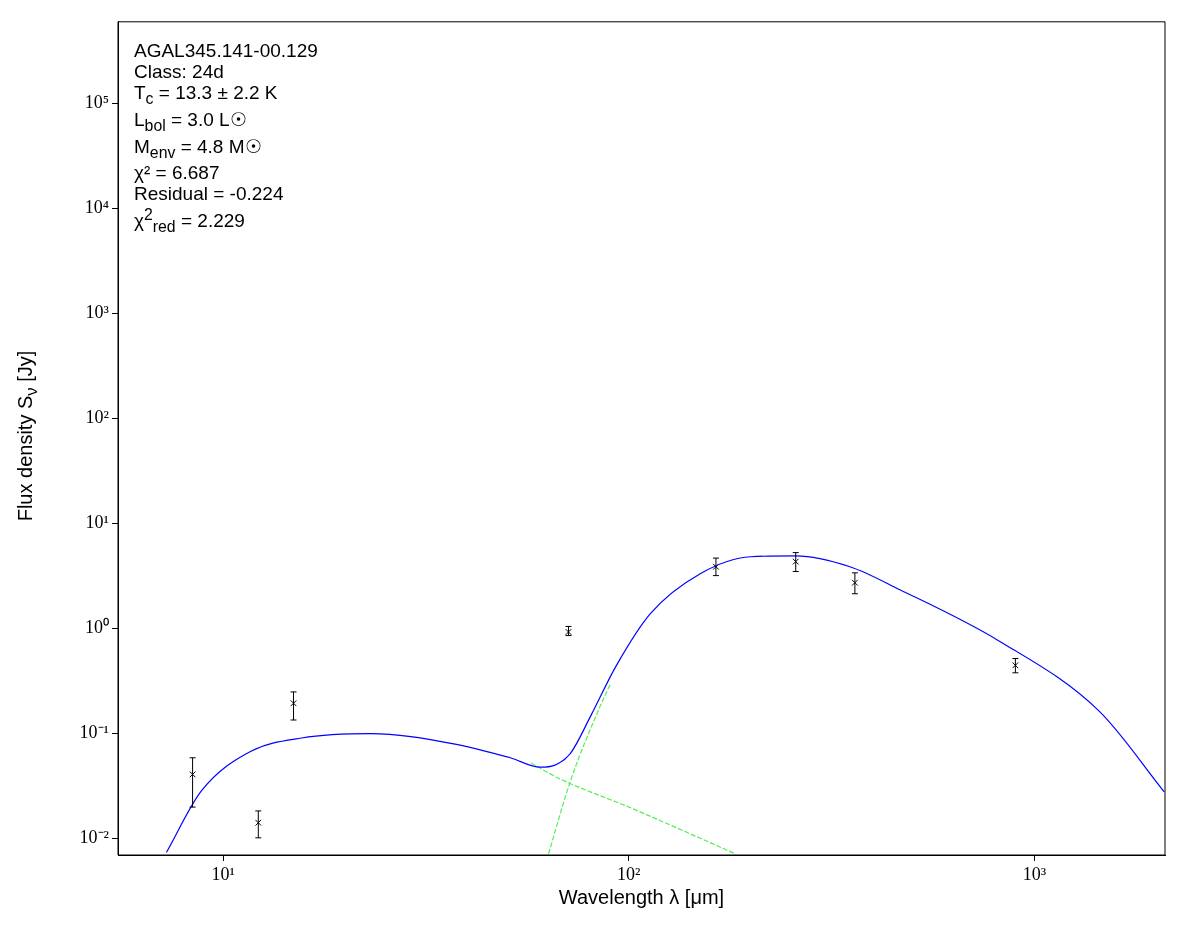 This screenshot has width=1200, height=933. I want to click on y-tick-label: 10⁰, so click(97, 627).